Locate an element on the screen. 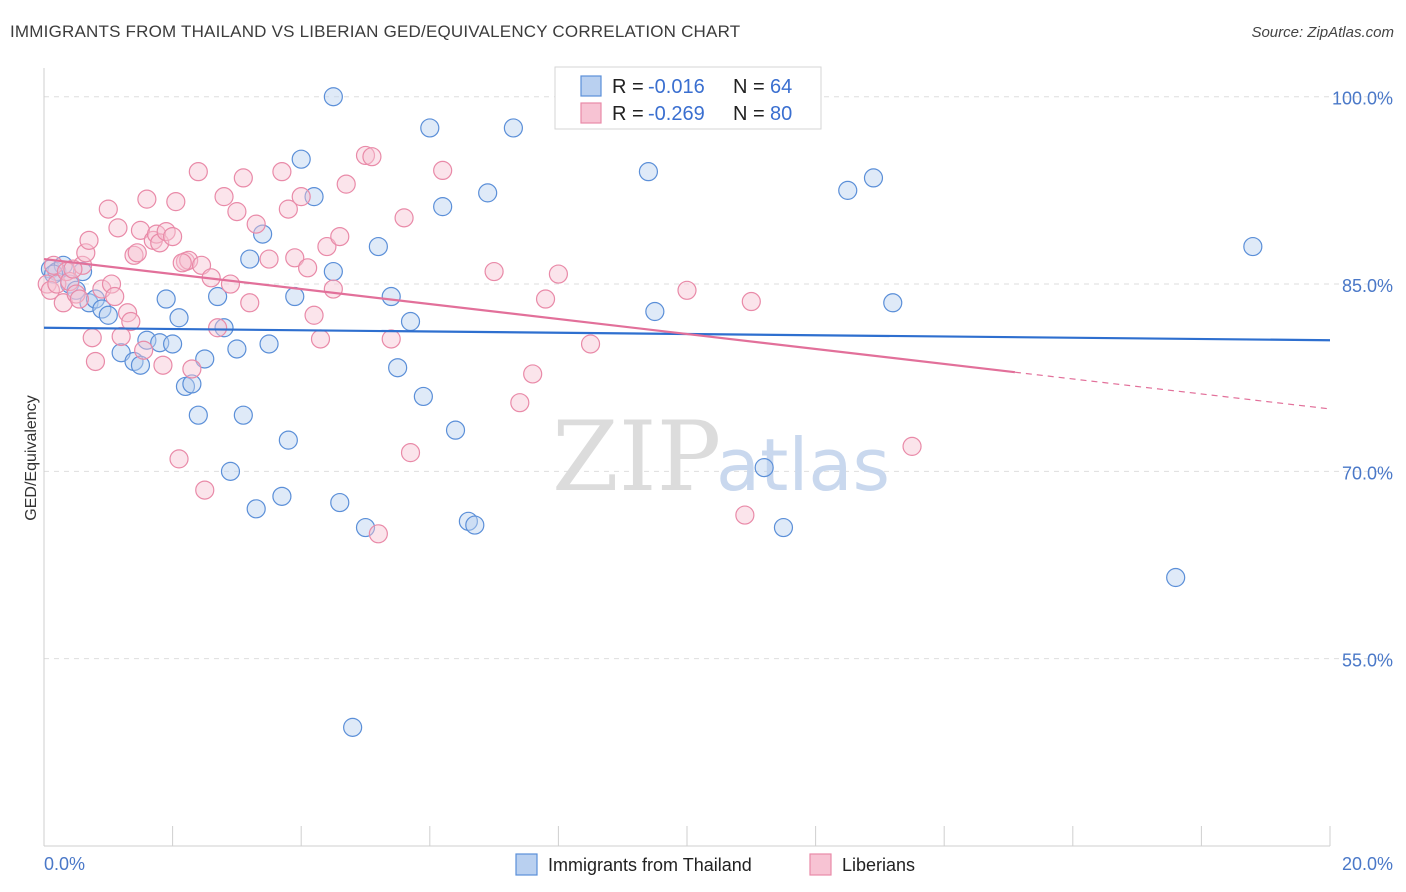 The image size is (1406, 892). y-tick-label: 70.0% is located at coordinates (1367, 473).